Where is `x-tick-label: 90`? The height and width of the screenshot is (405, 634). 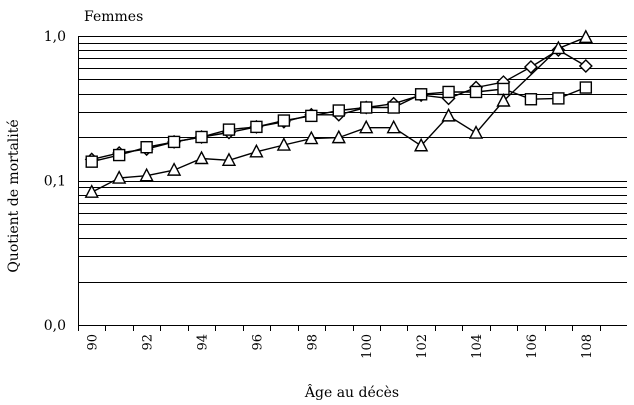 x-tick-label: 90 is located at coordinates (93, 342).